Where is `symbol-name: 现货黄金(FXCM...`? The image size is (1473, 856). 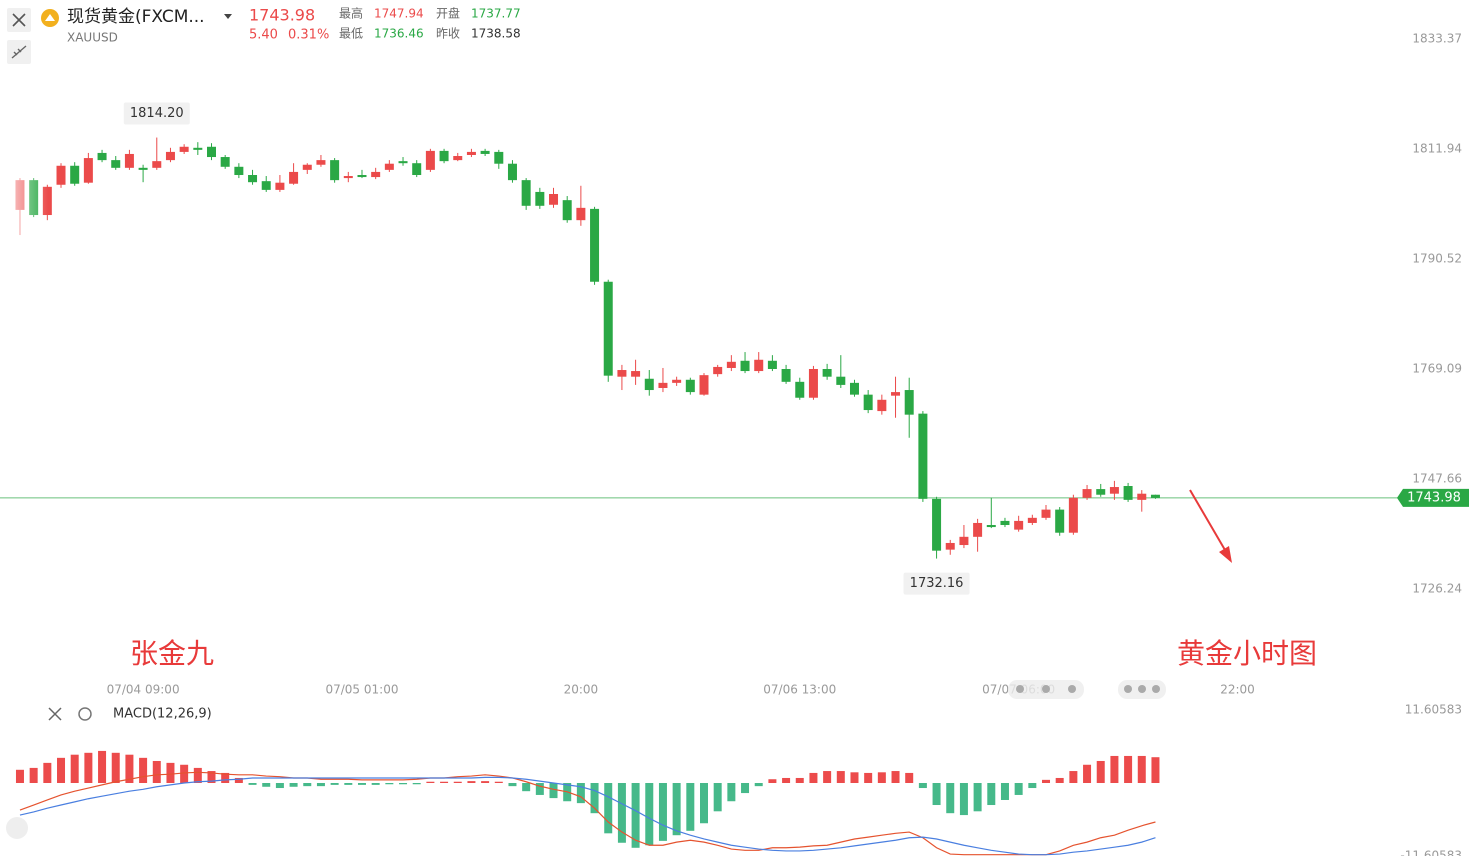 symbol-name: 现货黄金(FXCM... is located at coordinates (136, 17).